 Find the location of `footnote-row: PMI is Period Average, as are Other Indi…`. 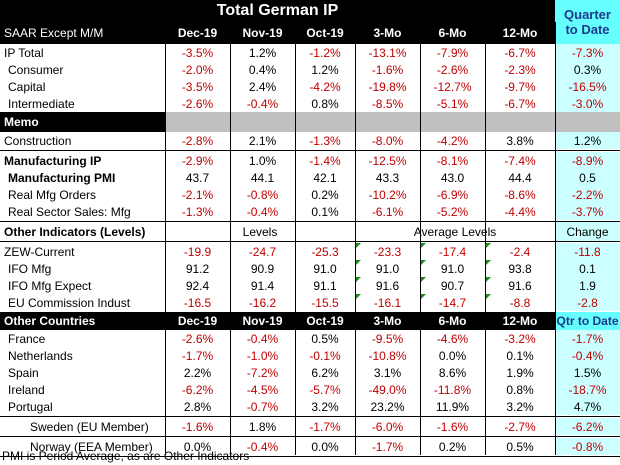

footnote-row: PMI is Period Average, as are Other Indi… is located at coordinates (310, 456).